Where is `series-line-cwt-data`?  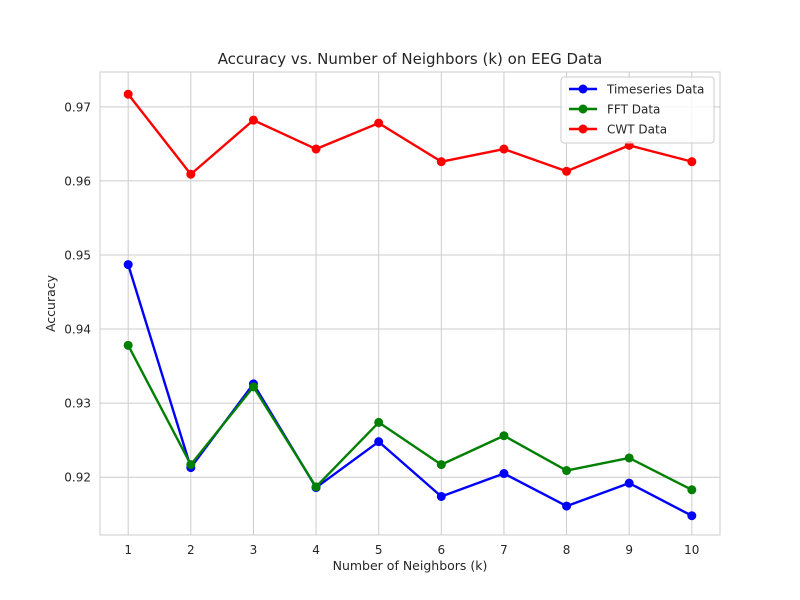 series-line-cwt-data is located at coordinates (410, 134).